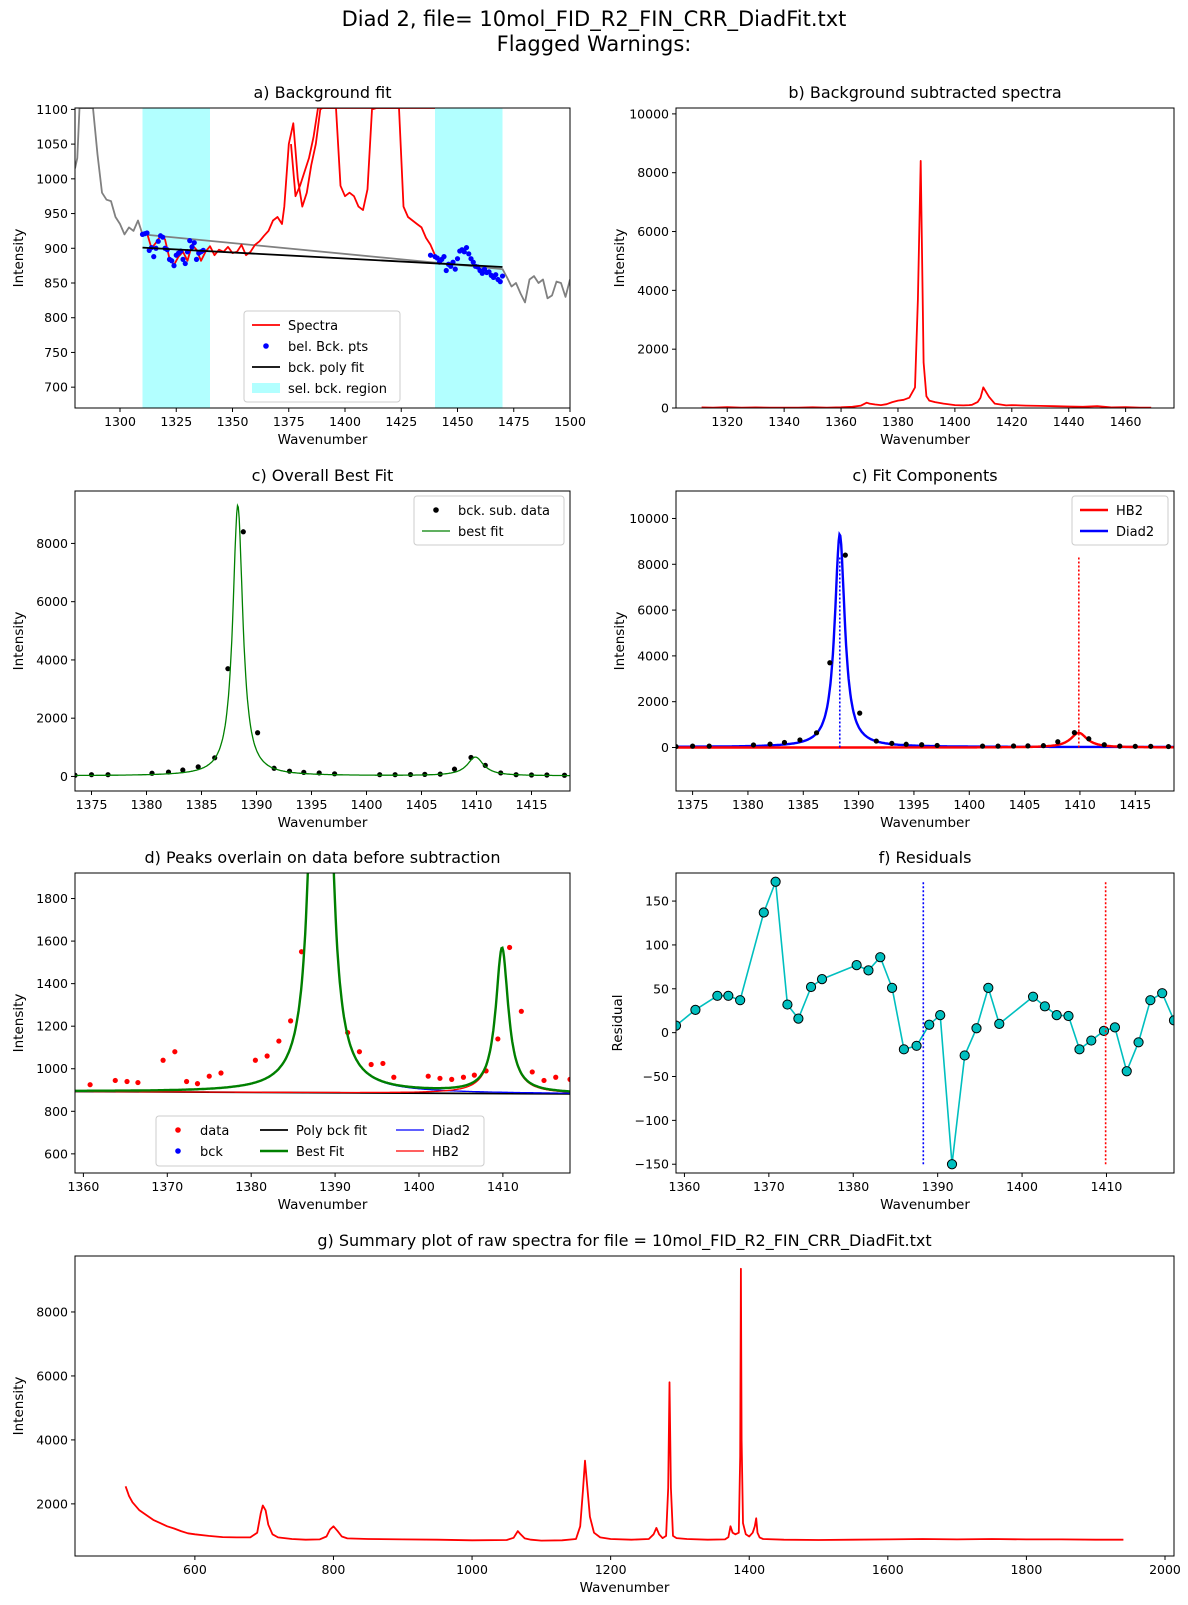  What do you see at coordinates (594, 44) in the screenshot?
I see `figure-title-line2: Flagged Warnings:` at bounding box center [594, 44].